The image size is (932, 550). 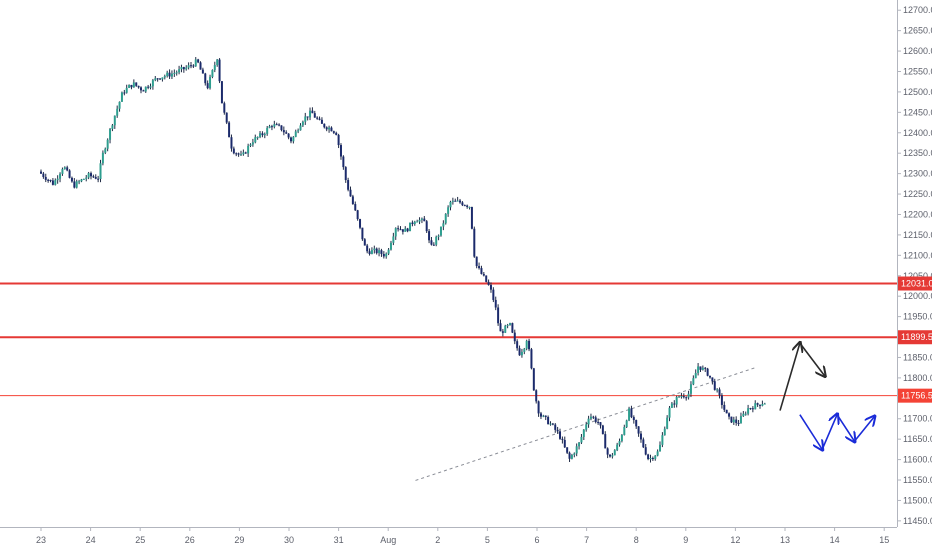 What do you see at coordinates (917, 276) in the screenshot?
I see `y-tick-label: 12050.0` at bounding box center [917, 276].